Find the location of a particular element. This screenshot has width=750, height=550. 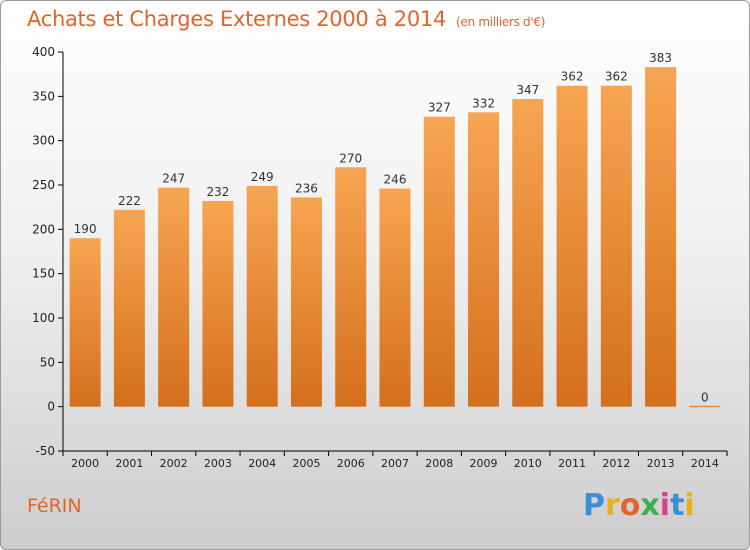

bar-value-label: 246 is located at coordinates (395, 180).